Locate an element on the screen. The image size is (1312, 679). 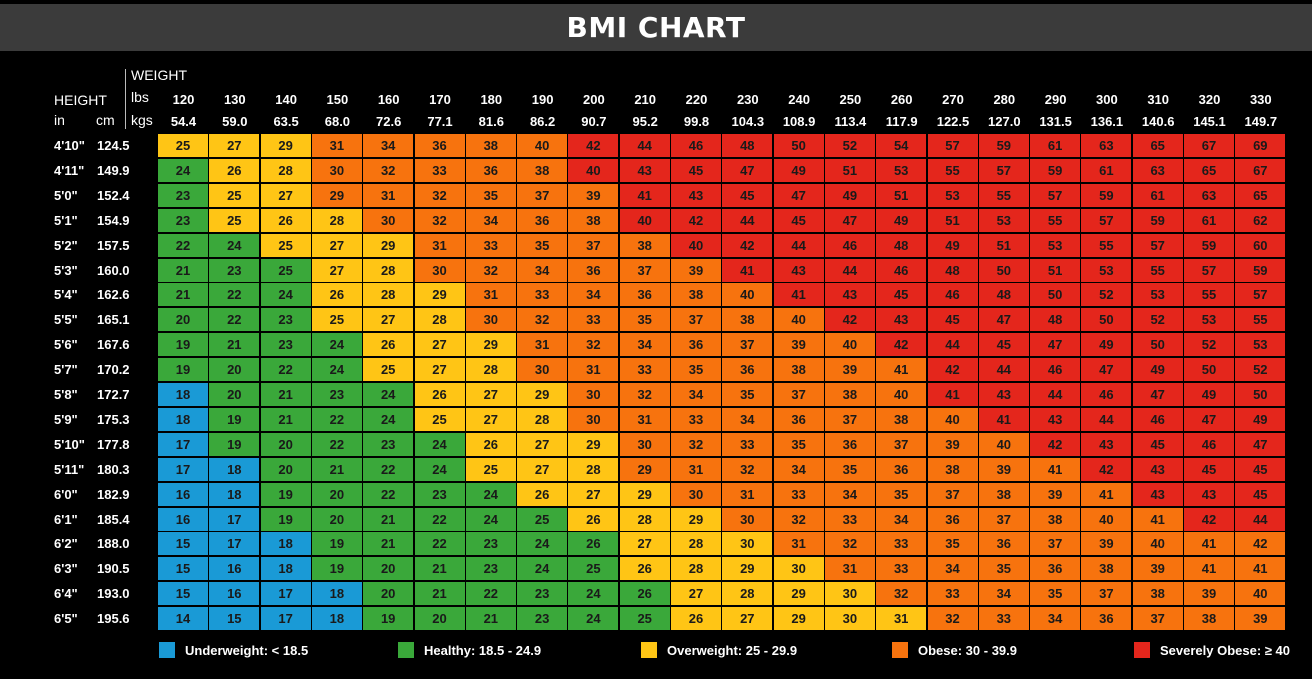
weight-lbs-header: 290 is located at coordinates (1055, 99).